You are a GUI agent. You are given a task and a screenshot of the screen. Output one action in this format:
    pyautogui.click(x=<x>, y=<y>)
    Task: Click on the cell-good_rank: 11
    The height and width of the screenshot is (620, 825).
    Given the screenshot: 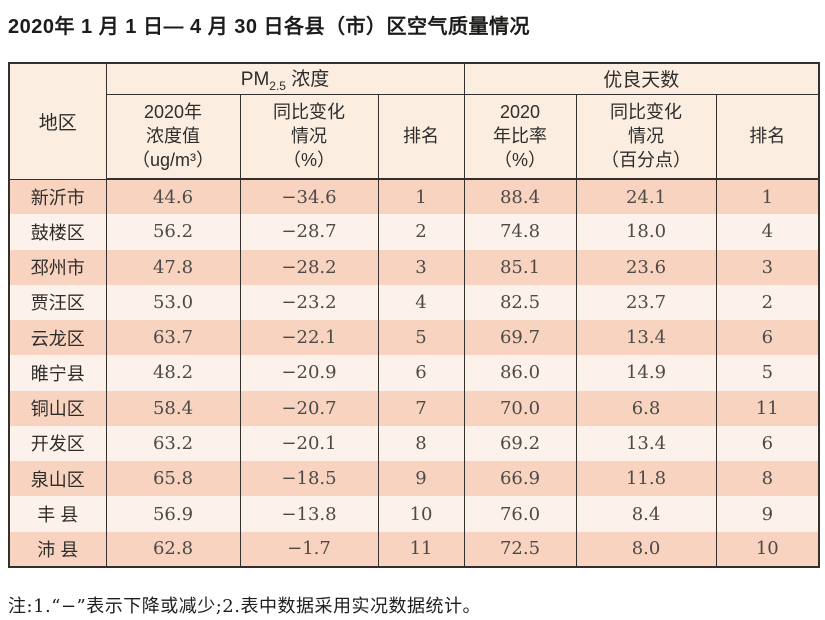 What is the action you would take?
    pyautogui.click(x=767, y=408)
    